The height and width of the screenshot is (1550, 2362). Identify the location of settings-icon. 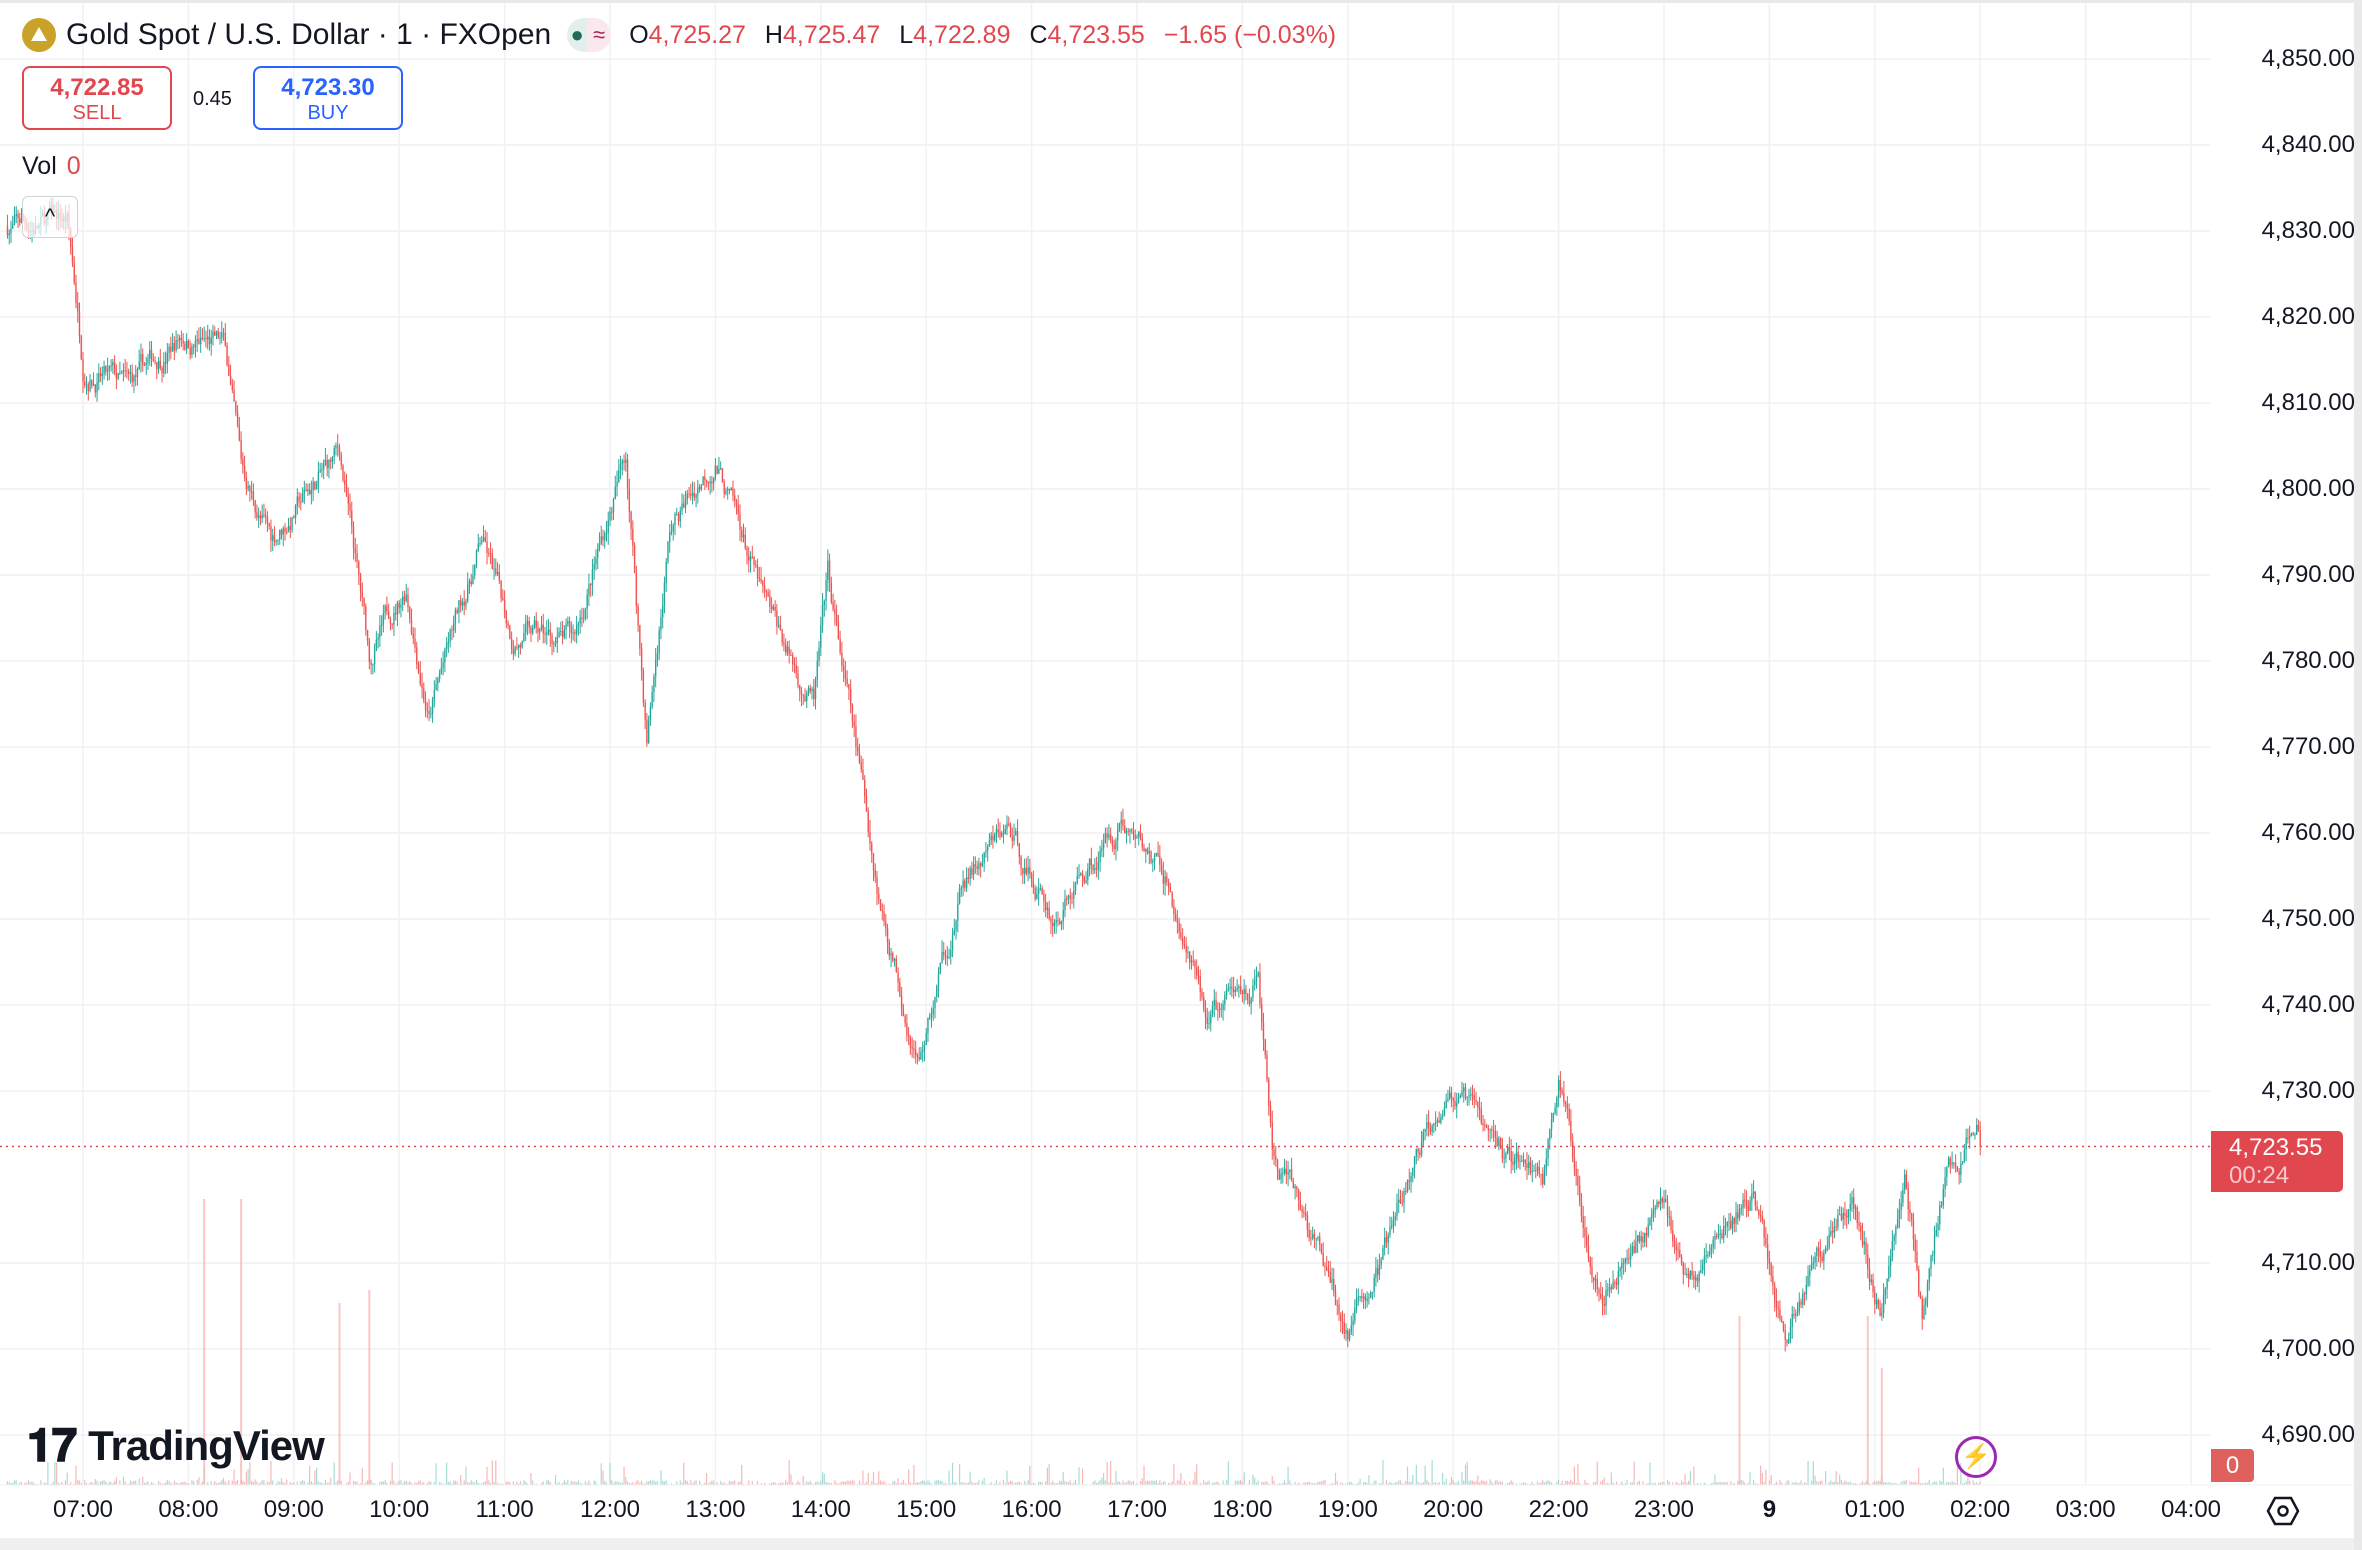
(2283, 1511).